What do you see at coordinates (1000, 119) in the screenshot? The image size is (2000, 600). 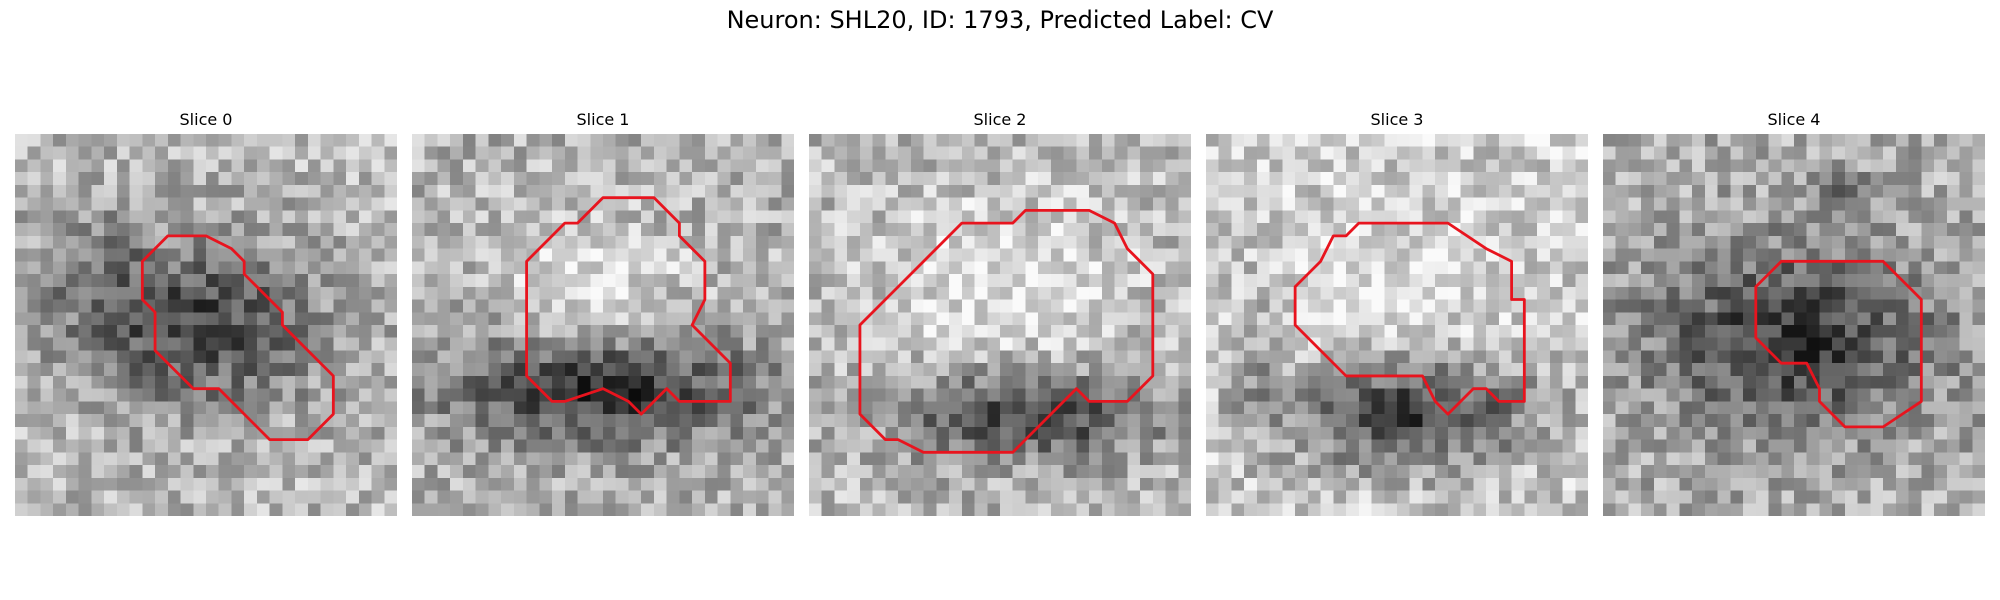 I see `slice-title: Slice 2` at bounding box center [1000, 119].